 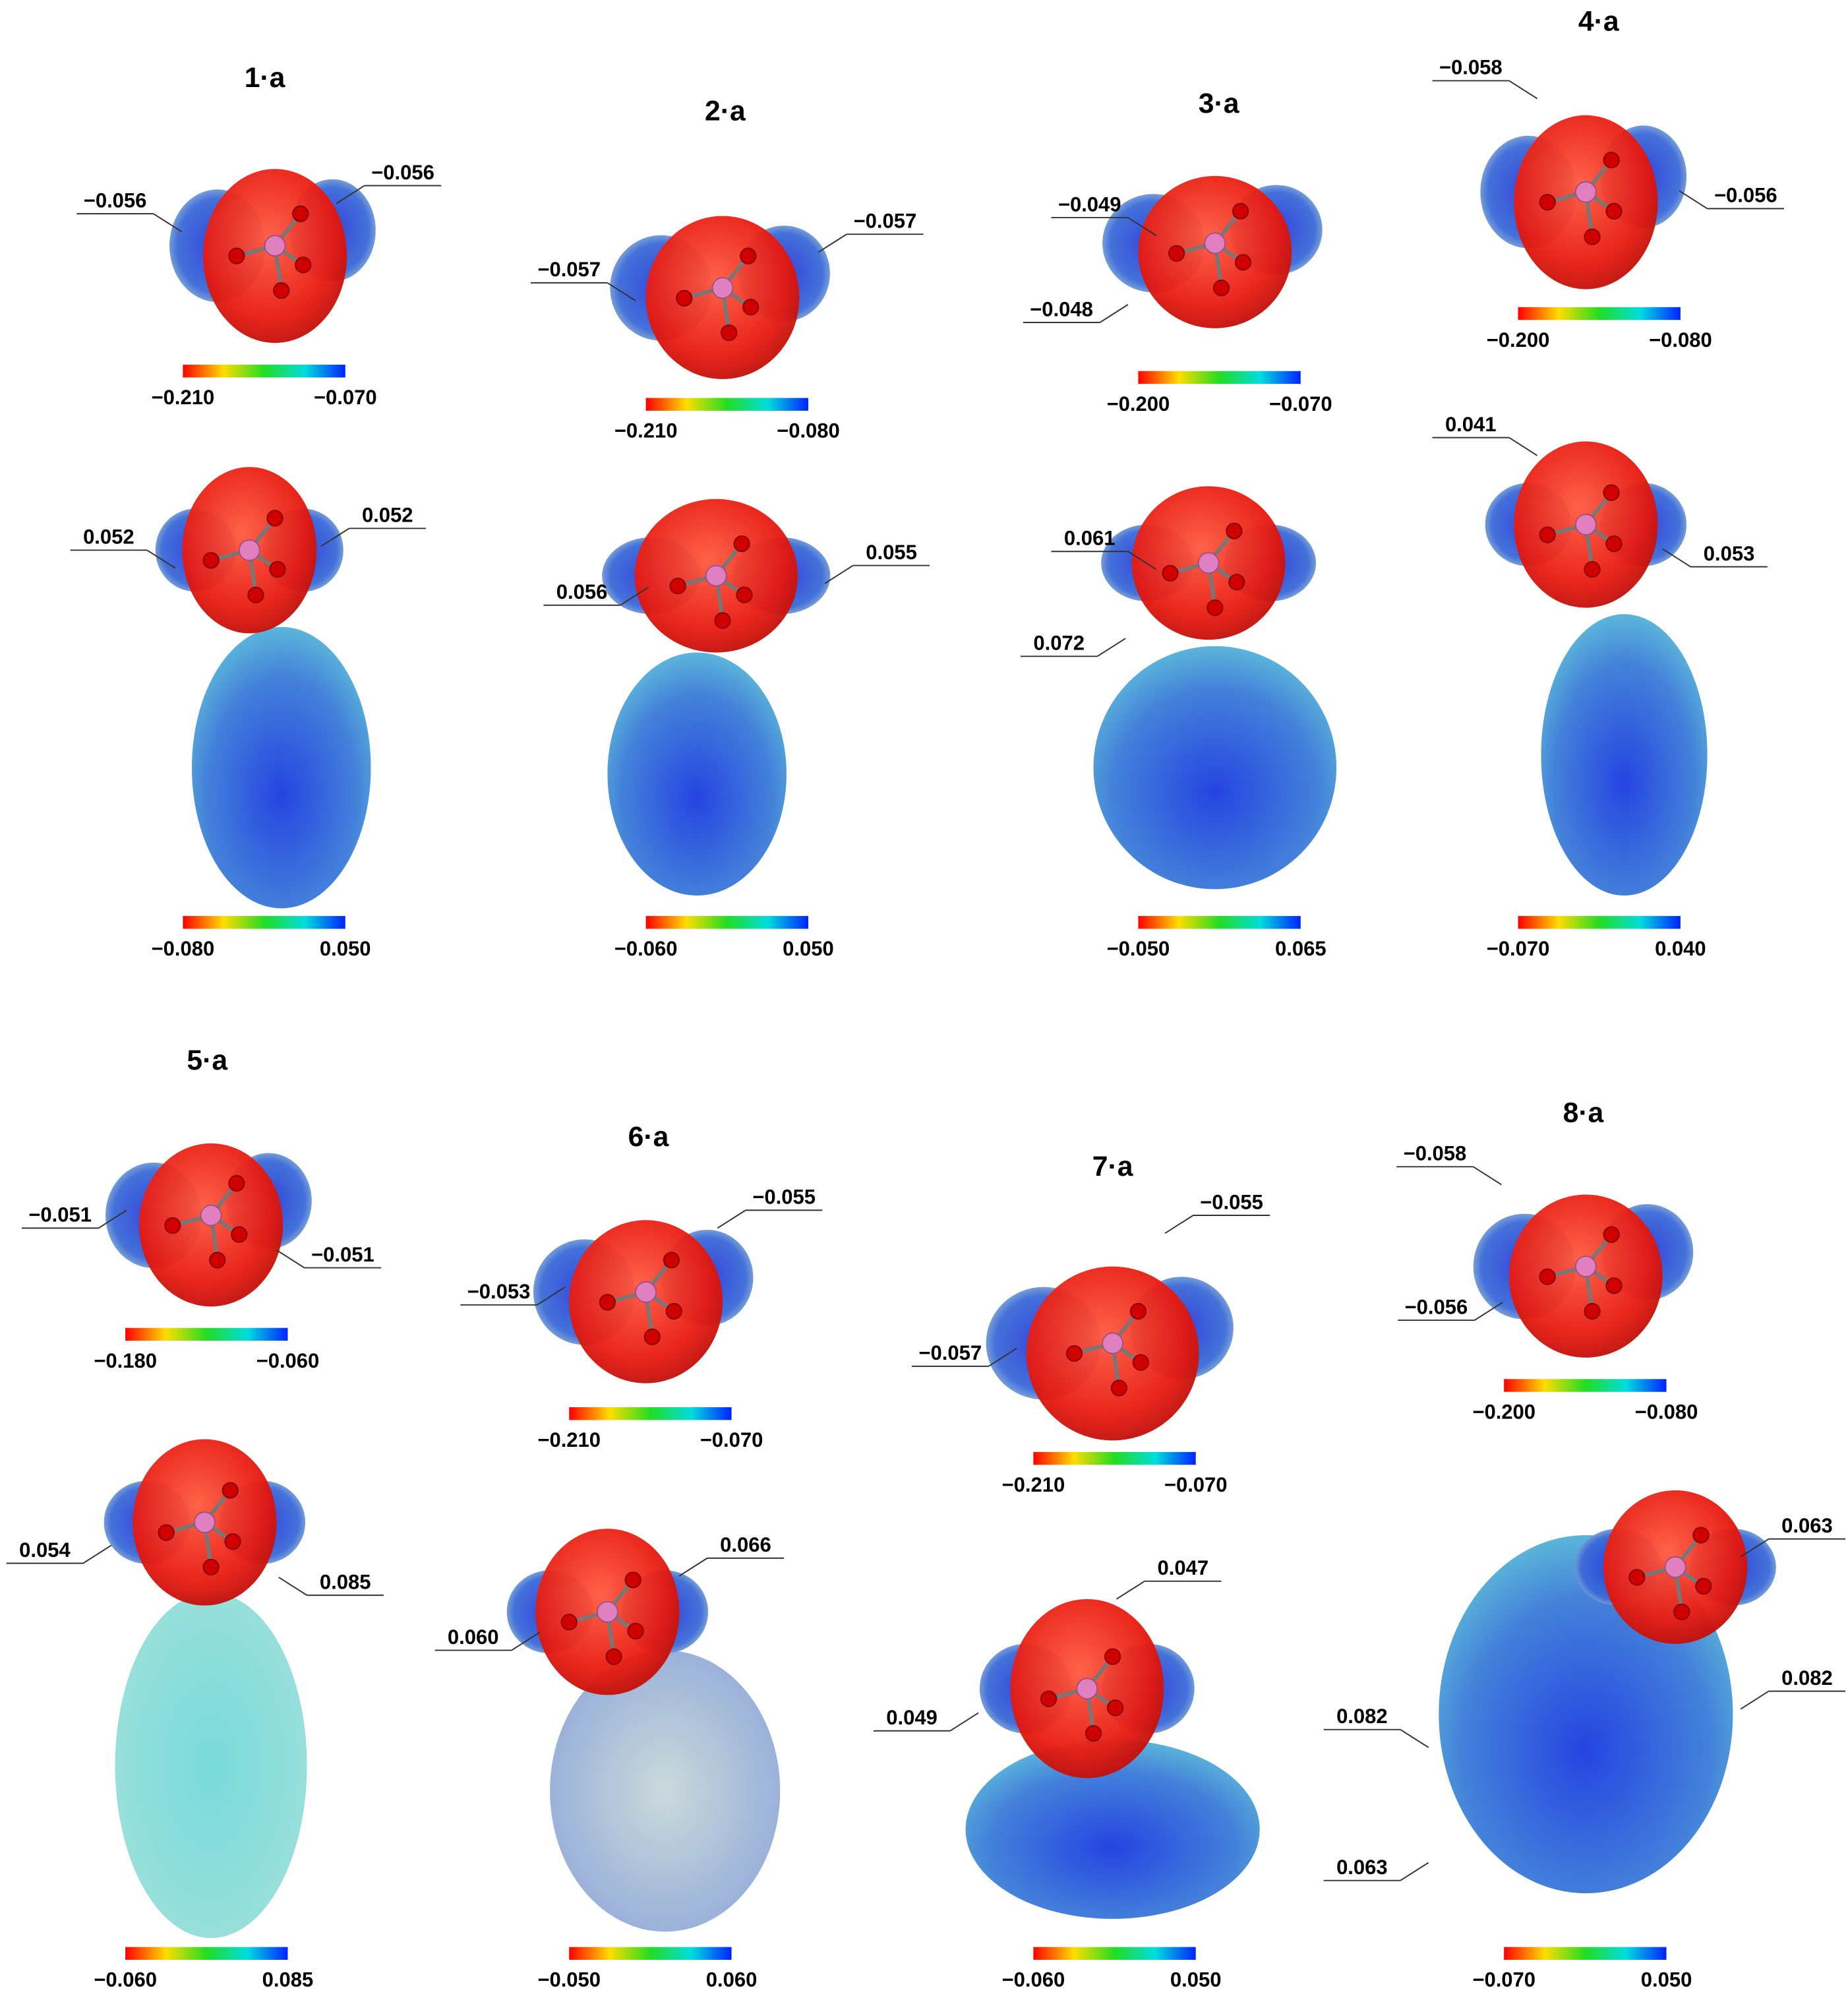 I want to click on potential-label: 0.061, so click(x=1090, y=538).